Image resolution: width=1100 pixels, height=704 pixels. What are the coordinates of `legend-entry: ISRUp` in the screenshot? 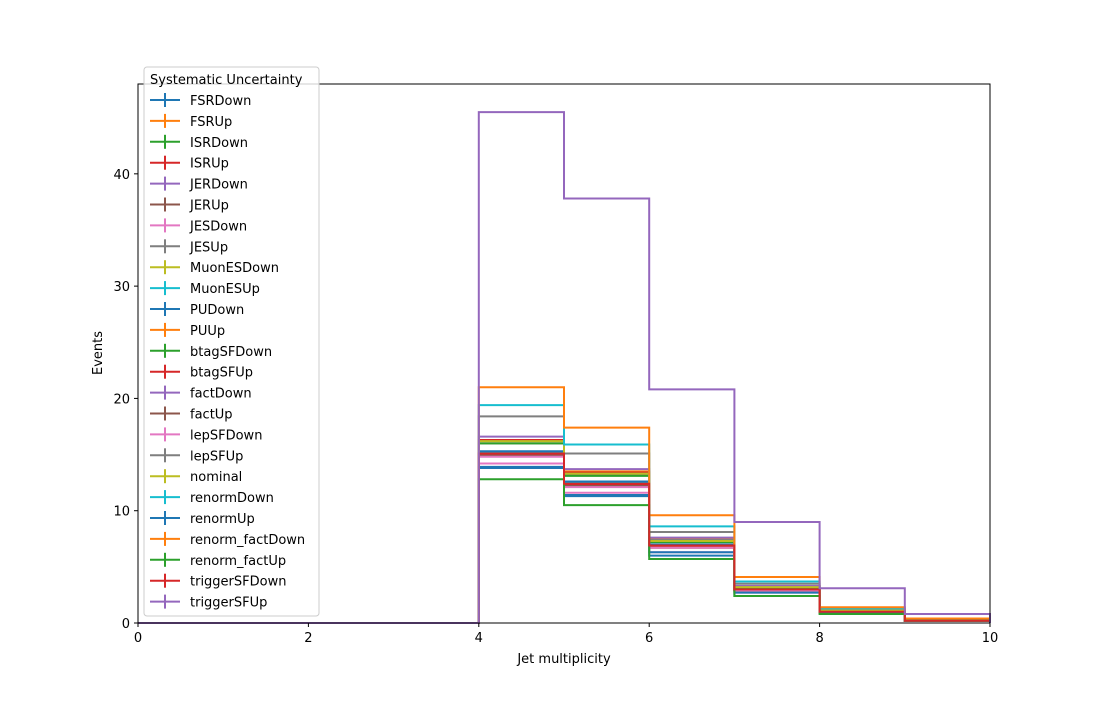 It's located at (189, 163).